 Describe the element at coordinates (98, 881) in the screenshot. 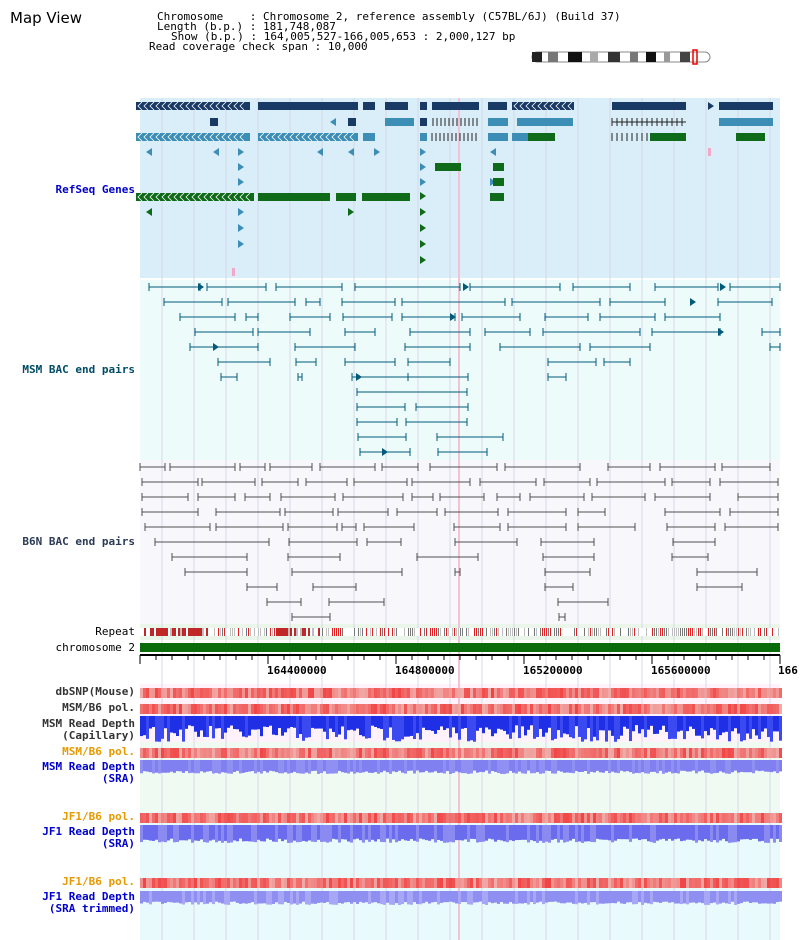

I see `track-label-jf1-b6-pol-2: JF1/B6 pol.` at that location.